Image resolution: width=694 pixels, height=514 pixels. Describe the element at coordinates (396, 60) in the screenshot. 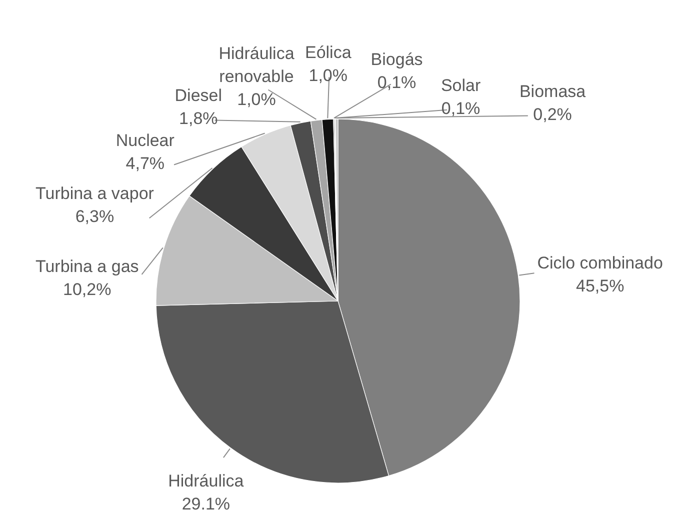

I see `slice-label: Biogás` at that location.